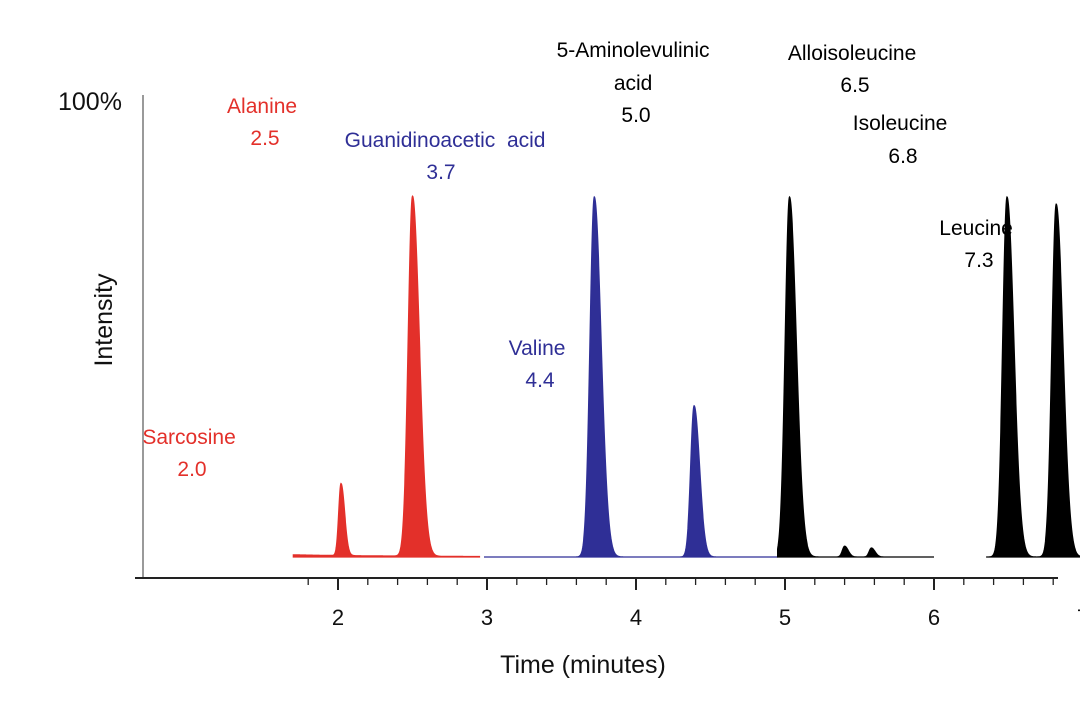  What do you see at coordinates (487, 617) in the screenshot?
I see `x-tick-label: 3` at bounding box center [487, 617].